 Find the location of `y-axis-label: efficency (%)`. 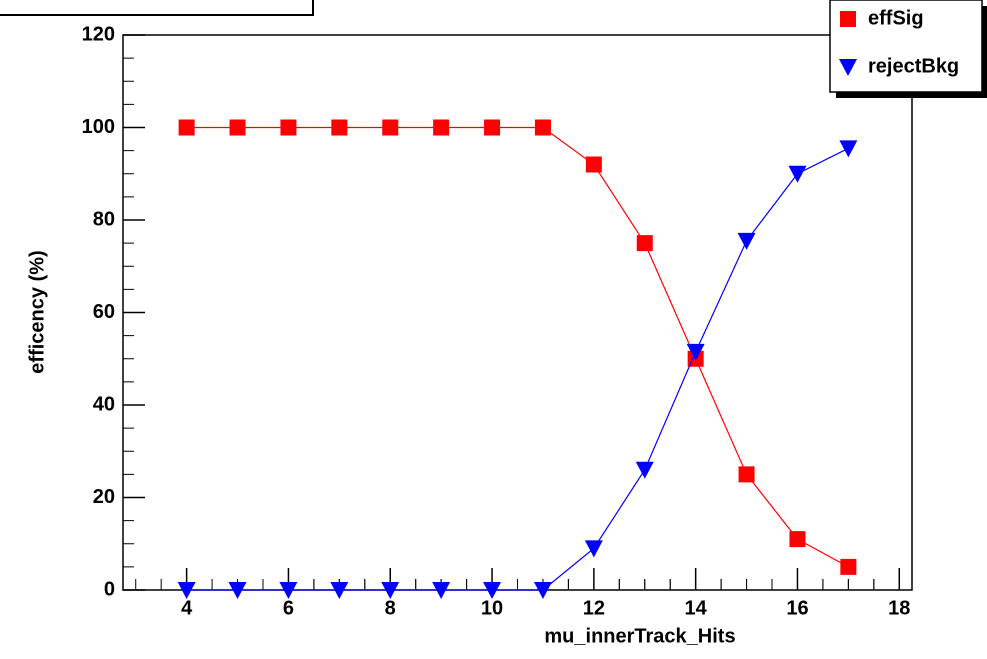

y-axis-label: efficency (%) is located at coordinates (37, 311).